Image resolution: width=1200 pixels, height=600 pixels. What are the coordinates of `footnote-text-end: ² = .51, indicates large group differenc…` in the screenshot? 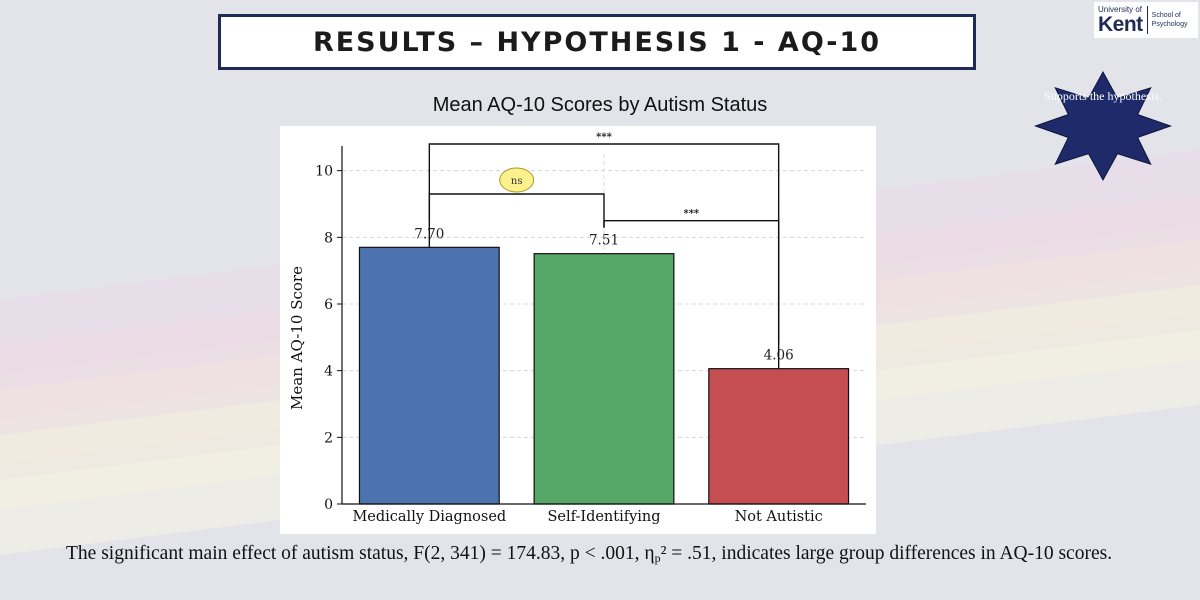 It's located at (886, 553).